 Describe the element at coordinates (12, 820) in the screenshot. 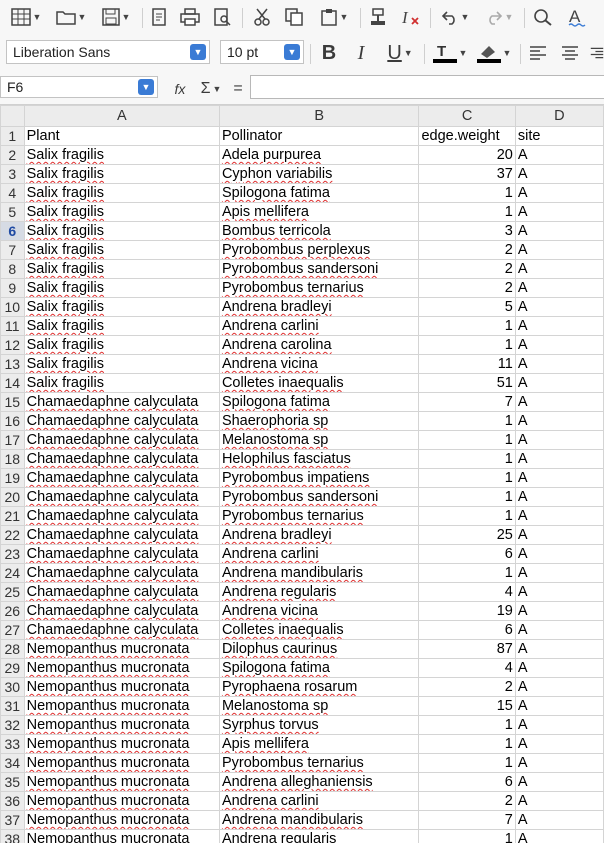

I see `row-header: 37` at that location.